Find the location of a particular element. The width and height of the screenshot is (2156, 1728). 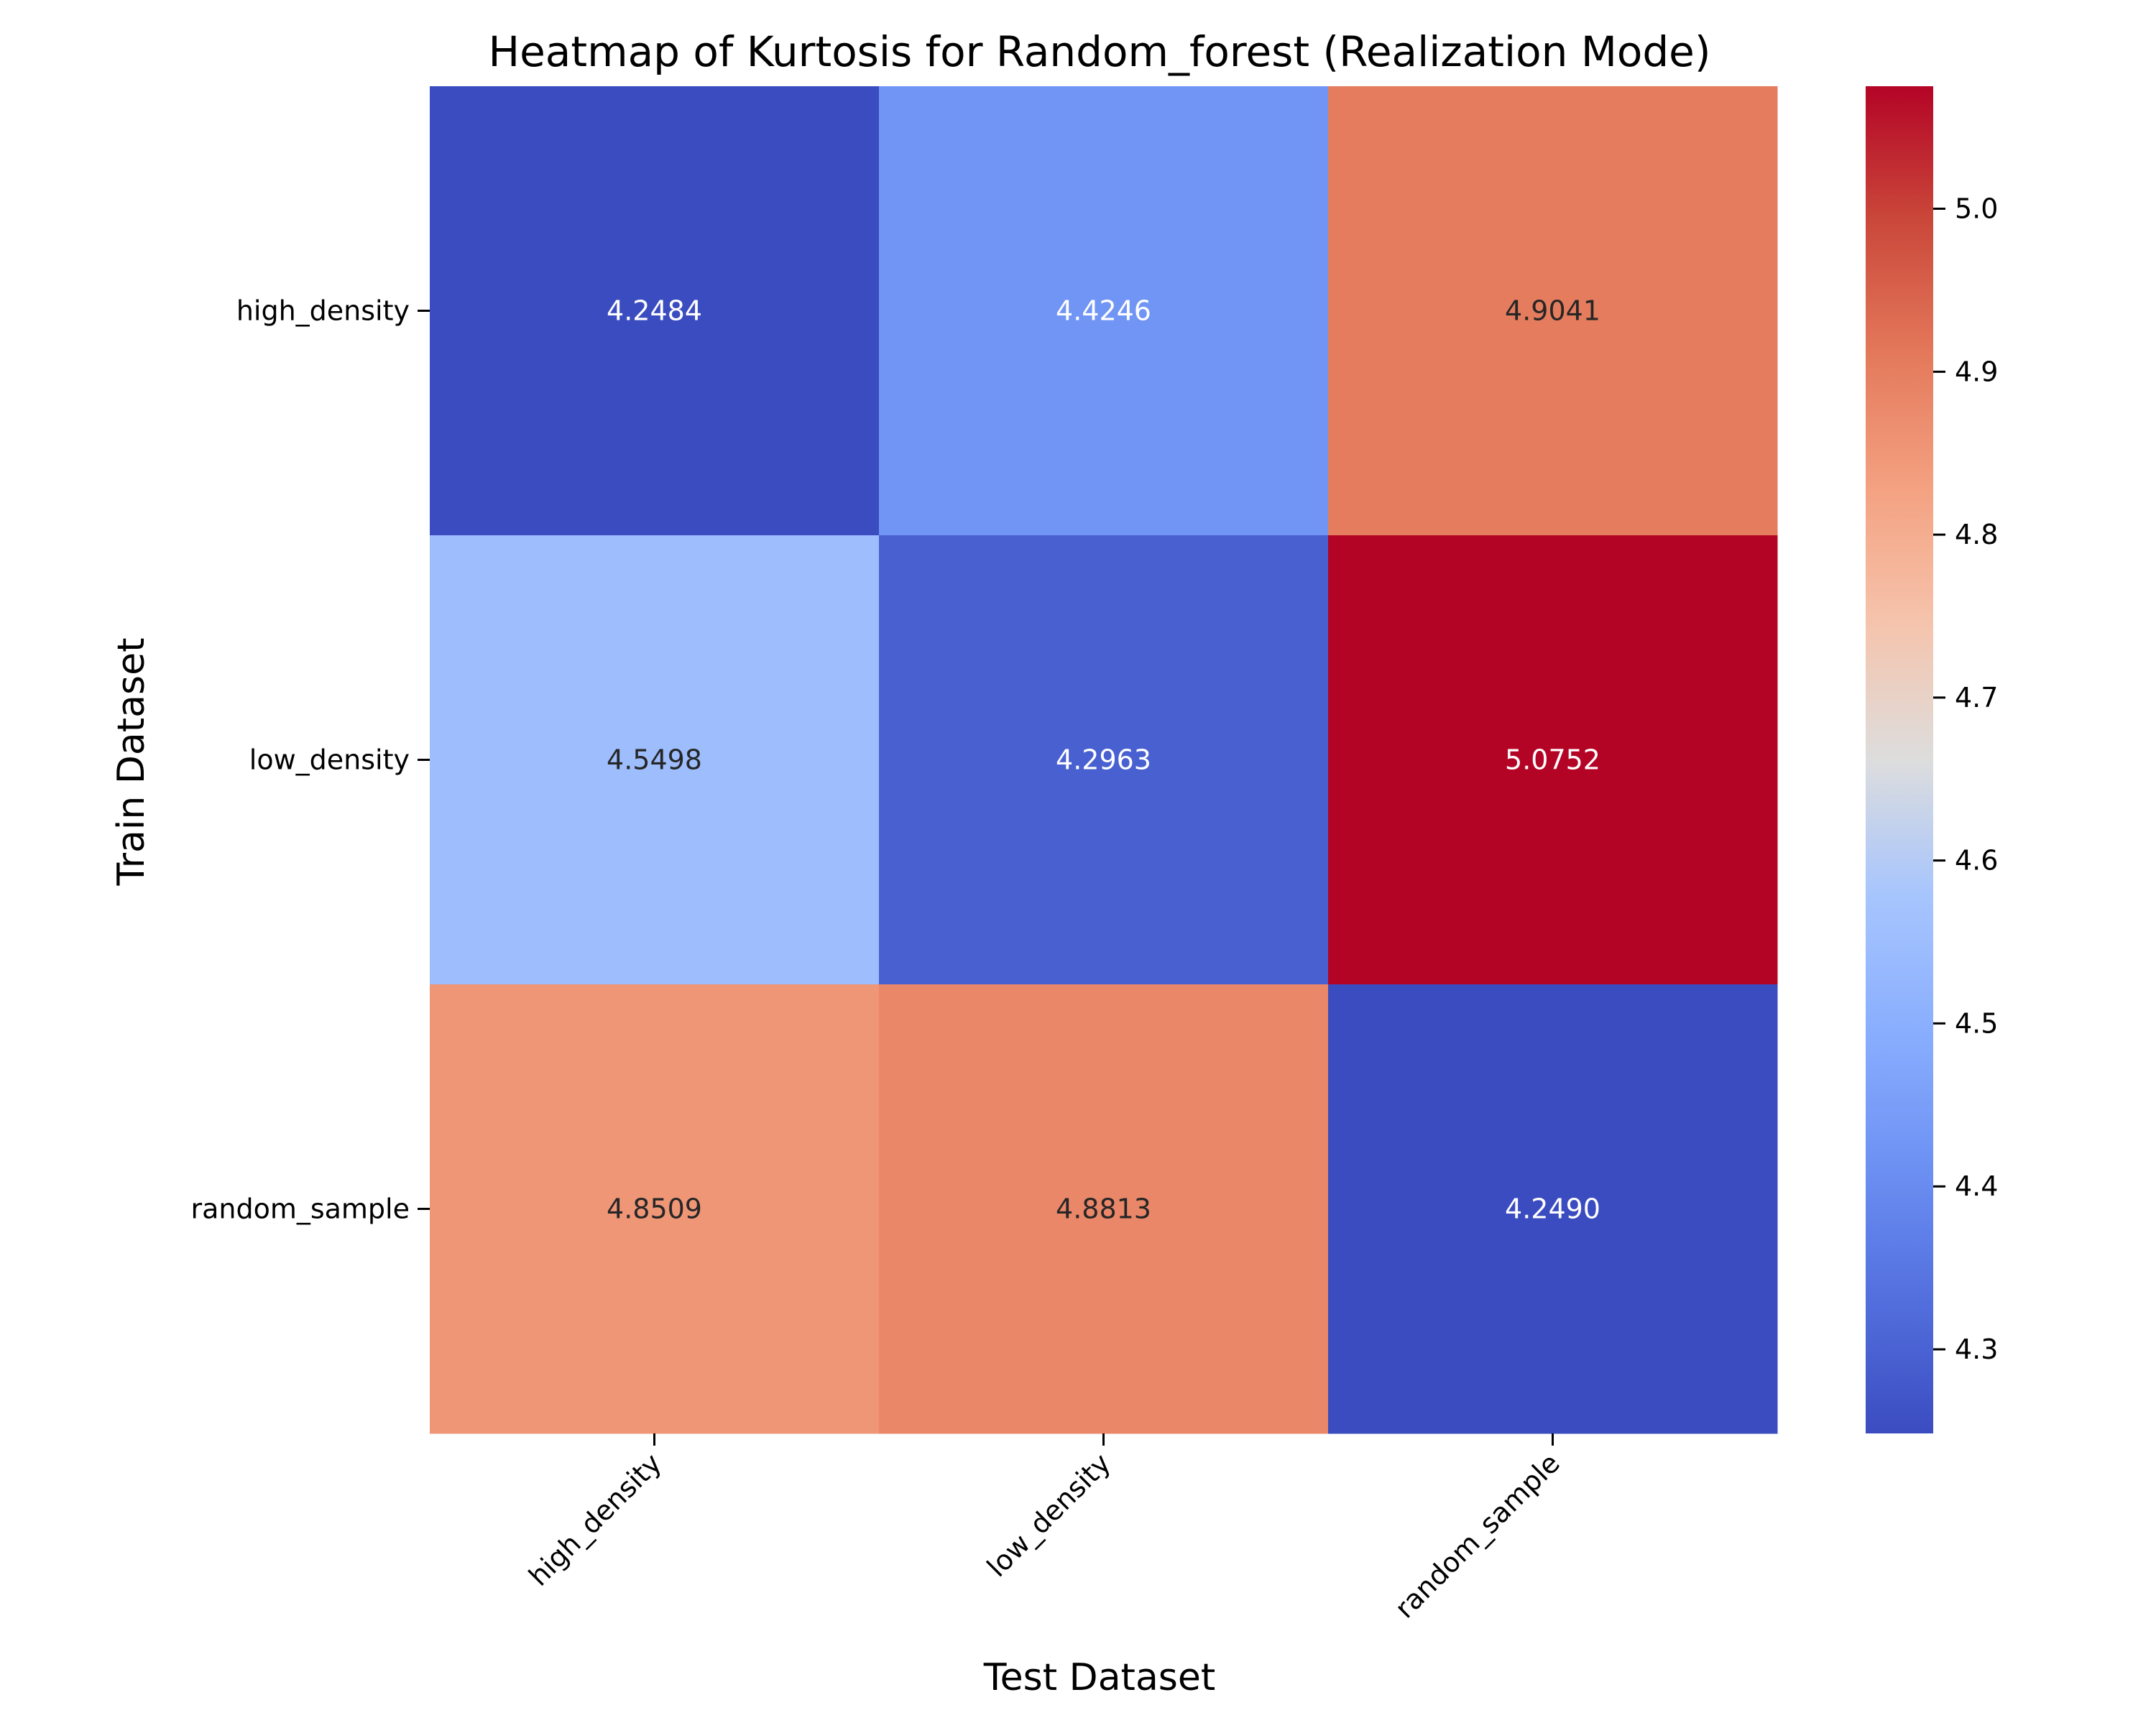

colorbar-tick-label: 4.7 is located at coordinates (1977, 698).